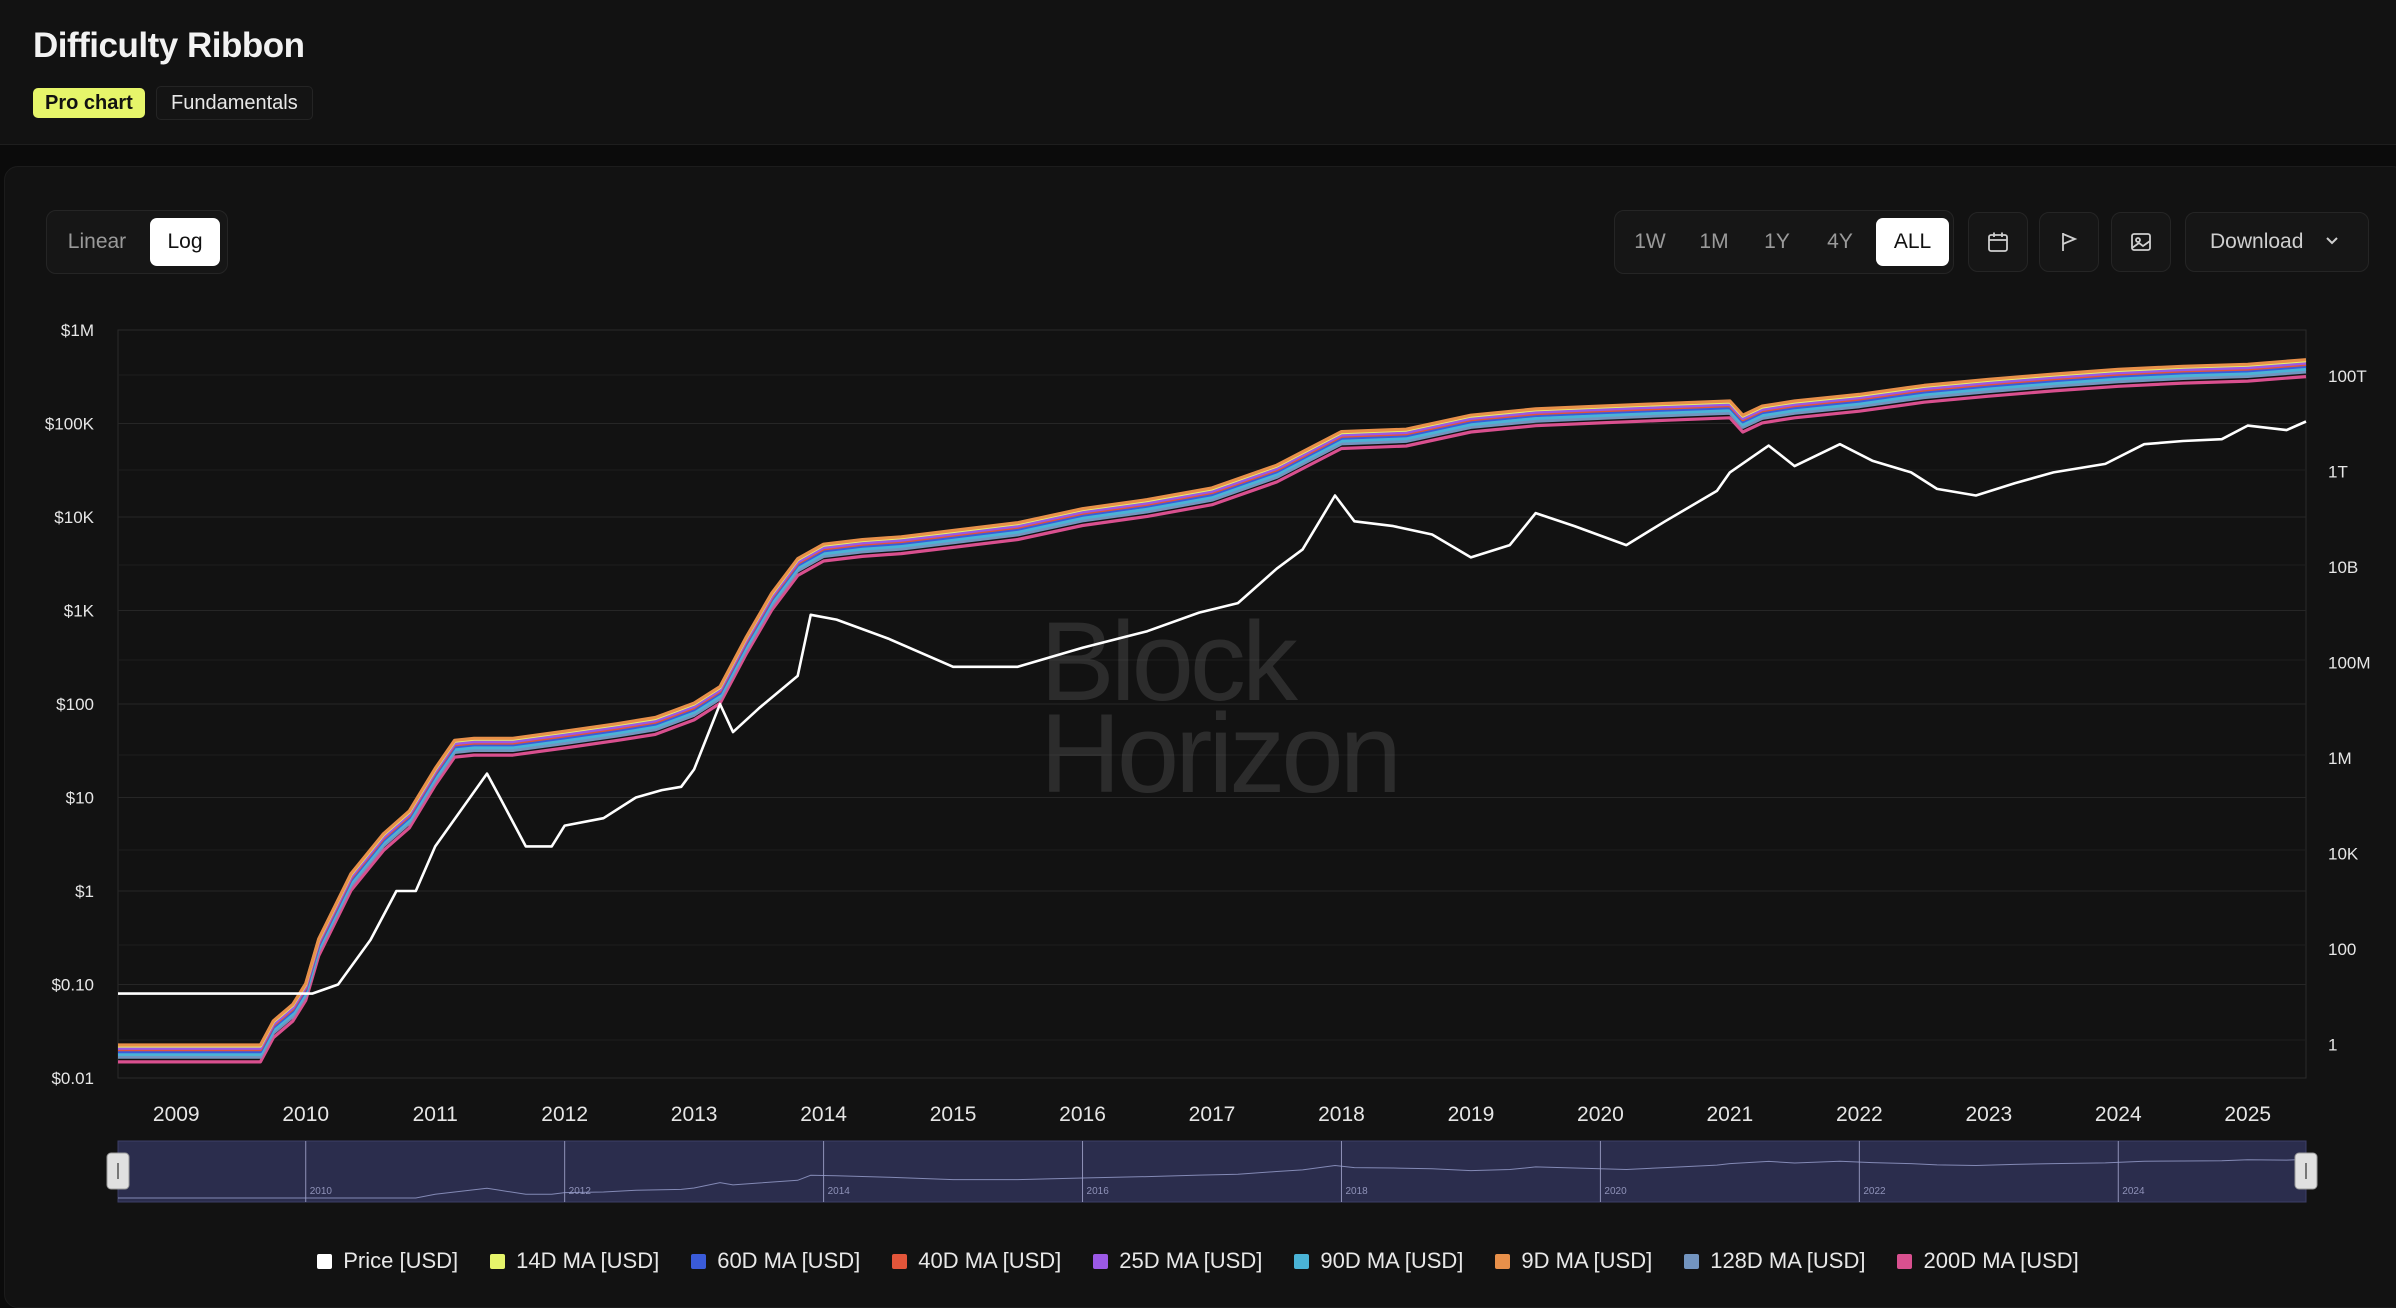  Describe the element at coordinates (321, 1191) in the screenshot. I see `navigator-tick-label: 2010` at that location.